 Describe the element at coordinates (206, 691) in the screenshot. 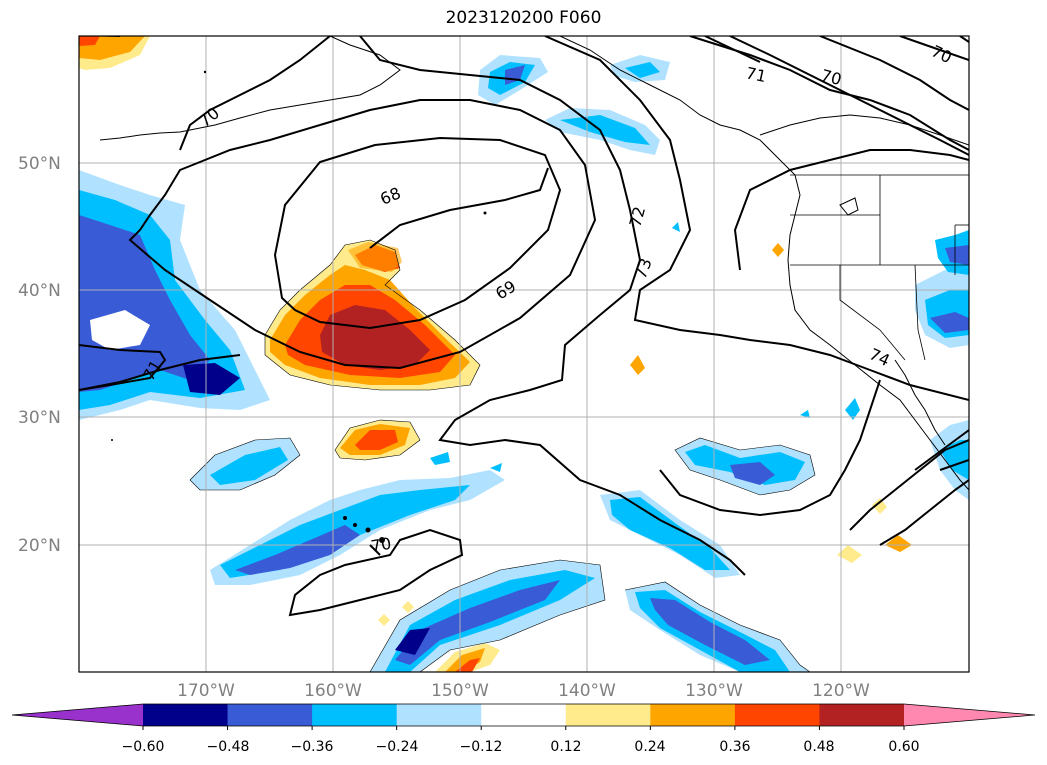

I see `lon-label: 170°W` at that location.